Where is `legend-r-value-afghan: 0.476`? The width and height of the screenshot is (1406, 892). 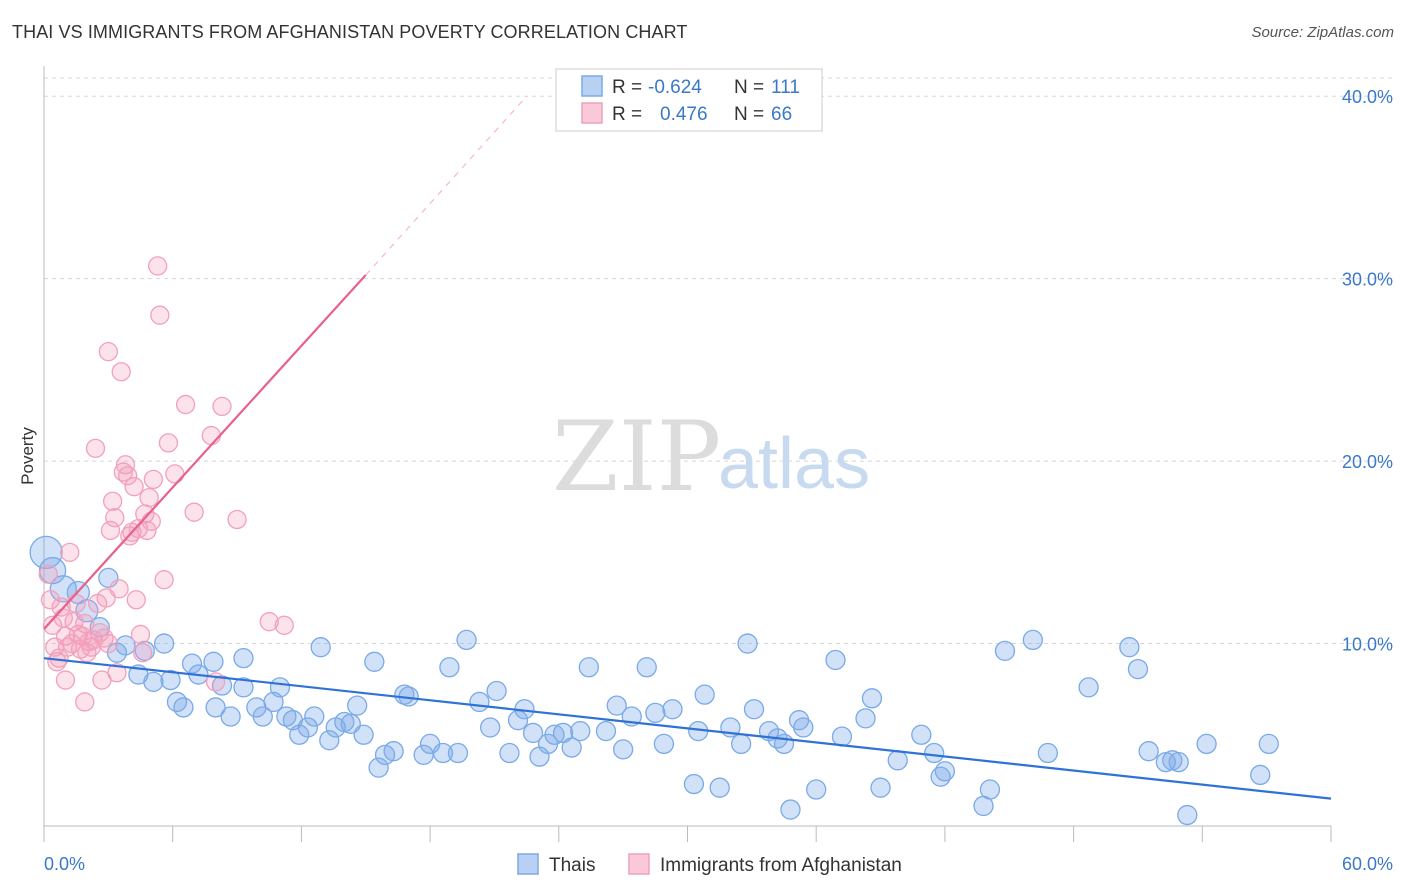
legend-r-value-afghan: 0.476 is located at coordinates (684, 114).